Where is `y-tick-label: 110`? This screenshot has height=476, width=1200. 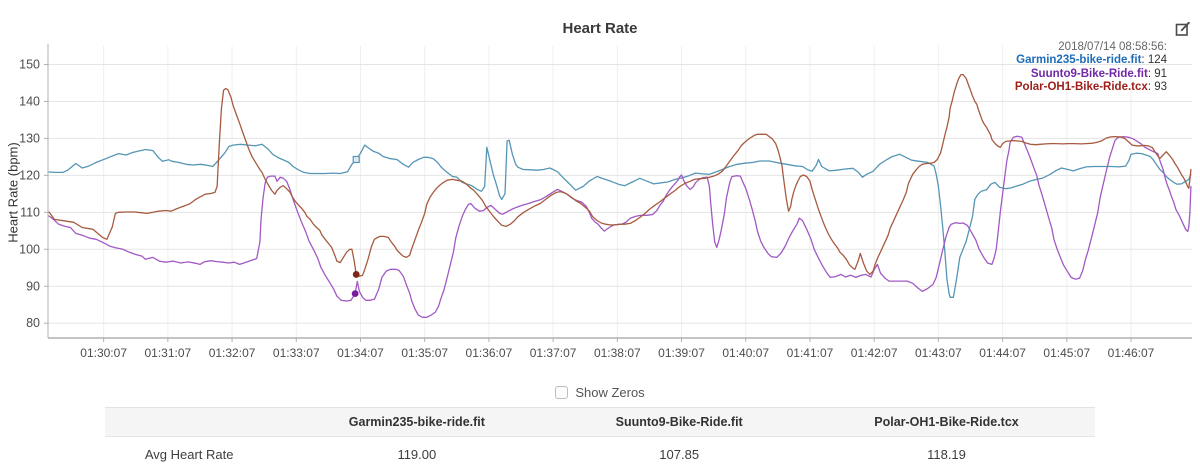
y-tick-label: 110 is located at coordinates (30, 212).